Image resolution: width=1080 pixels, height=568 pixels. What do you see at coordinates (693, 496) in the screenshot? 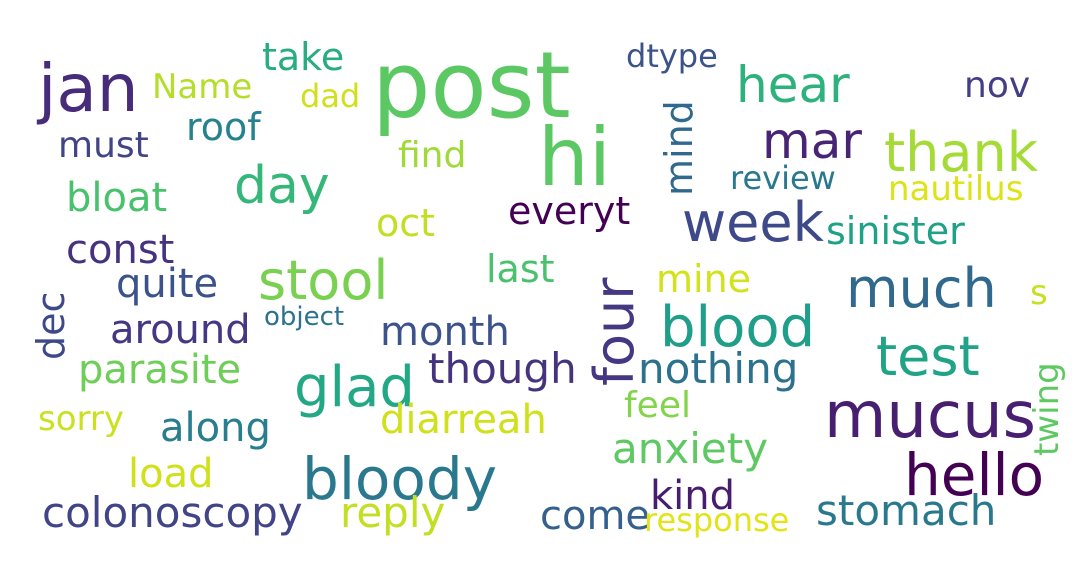
I see `word-kind: kind` at bounding box center [693, 496].